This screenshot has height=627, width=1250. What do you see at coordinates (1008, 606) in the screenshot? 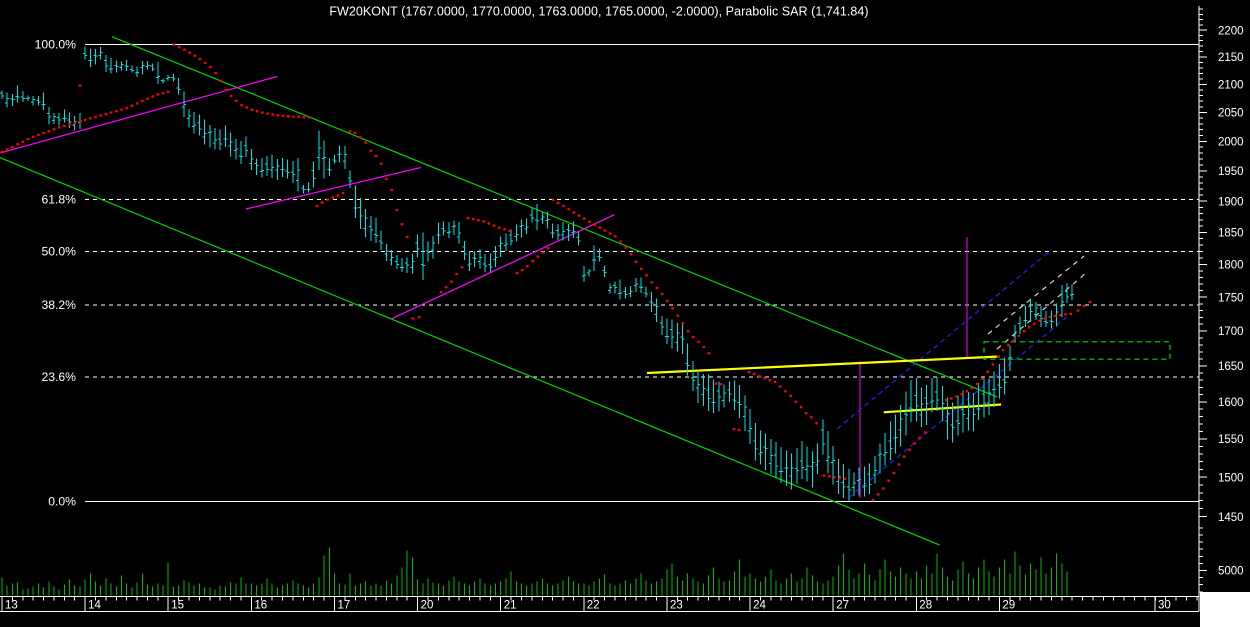
I see `svg-text: 29` at bounding box center [1008, 606].